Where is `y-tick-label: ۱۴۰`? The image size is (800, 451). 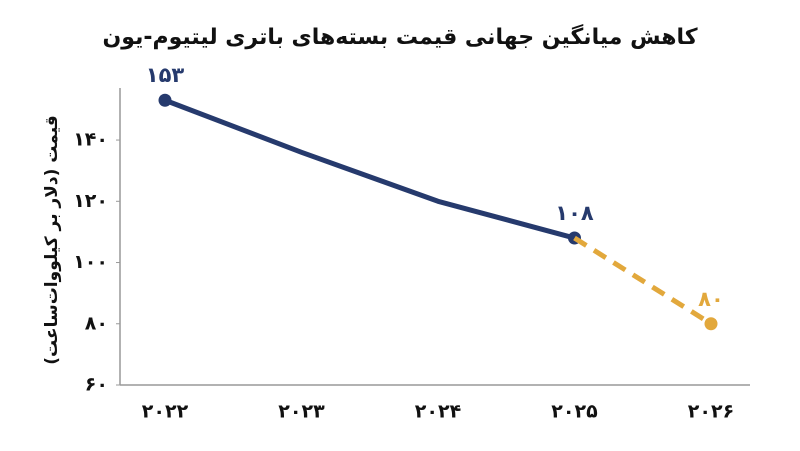 y-tick-label: ۱۴۰ is located at coordinates (90, 140).